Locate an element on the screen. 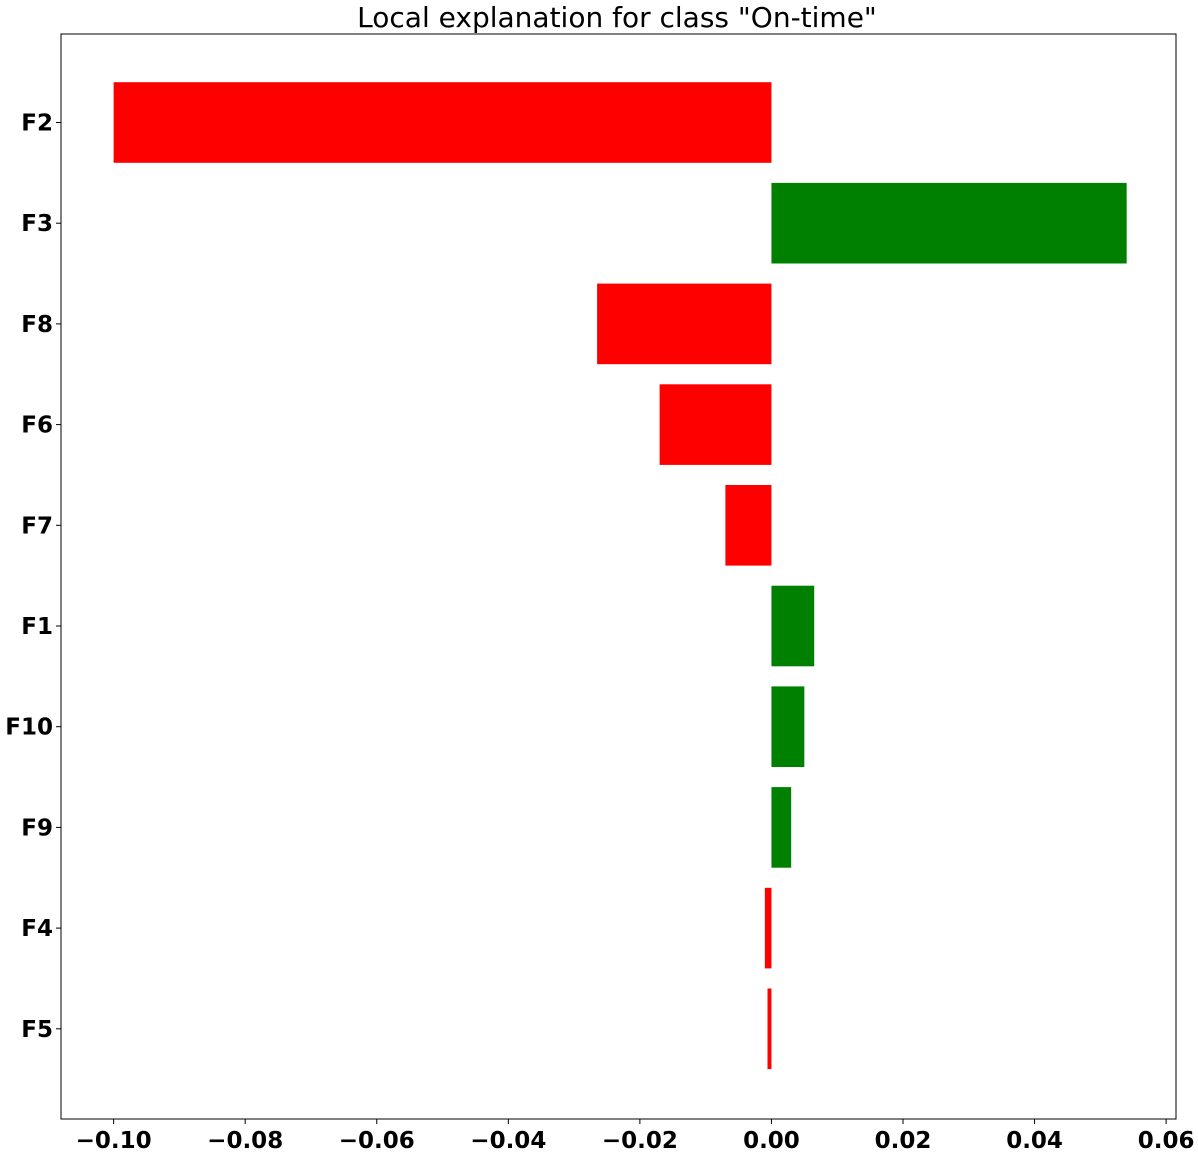  x-tick-label: 0.00 is located at coordinates (771, 1141).